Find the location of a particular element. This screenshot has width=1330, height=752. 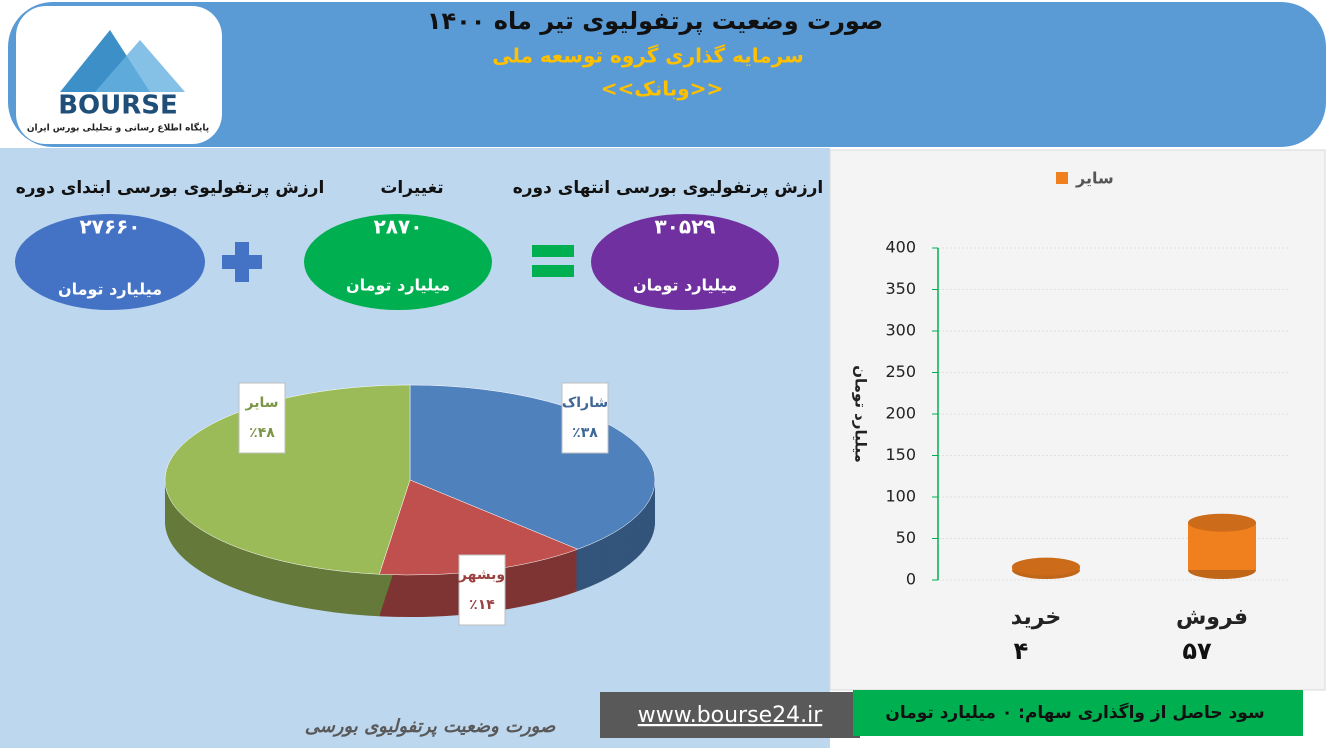

summary-value: ۳۰۵۲۹ is located at coordinates (684, 227).